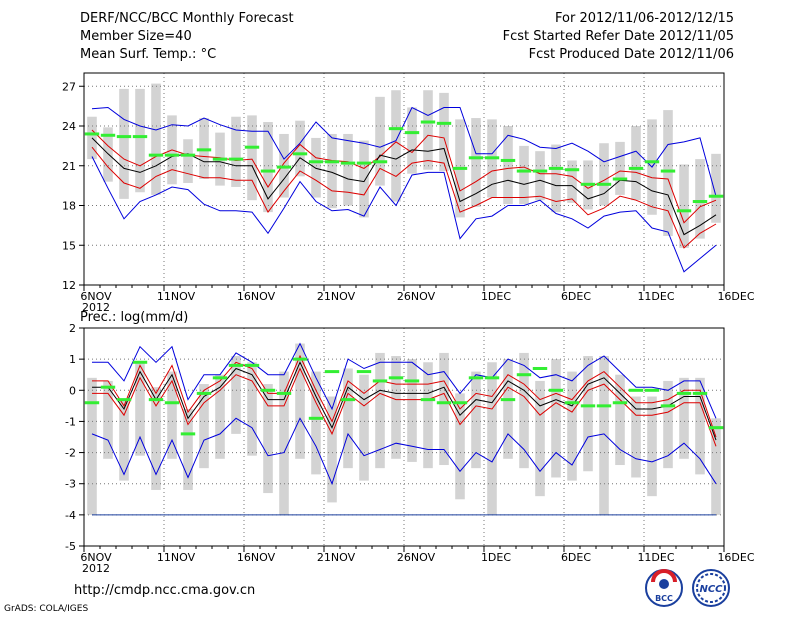  I want to click on temp-series-mean-line, so click(404, 186).